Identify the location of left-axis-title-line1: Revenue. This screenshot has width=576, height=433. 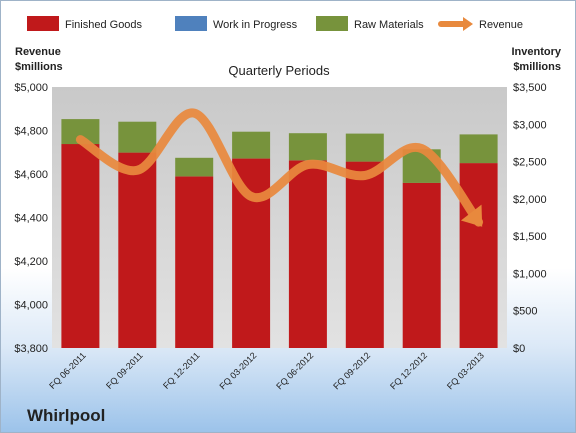
(38, 52).